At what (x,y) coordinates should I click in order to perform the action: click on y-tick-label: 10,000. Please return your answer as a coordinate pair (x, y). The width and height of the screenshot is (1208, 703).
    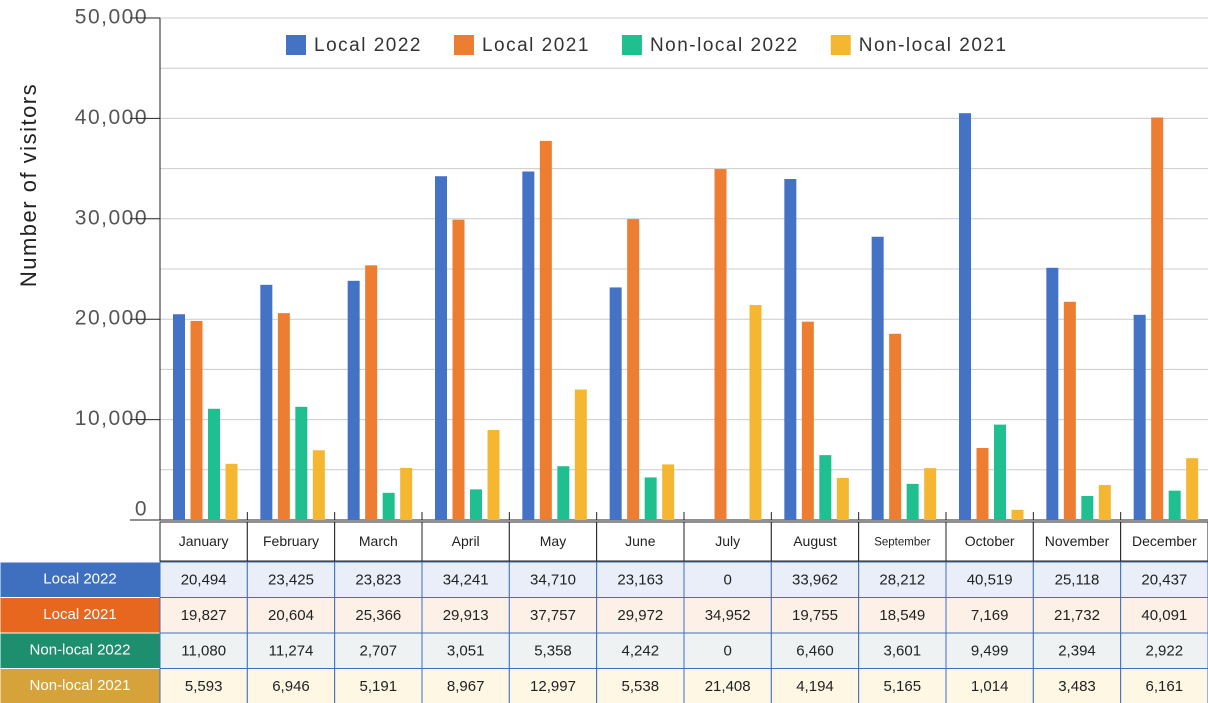
    Looking at the image, I should click on (111, 418).